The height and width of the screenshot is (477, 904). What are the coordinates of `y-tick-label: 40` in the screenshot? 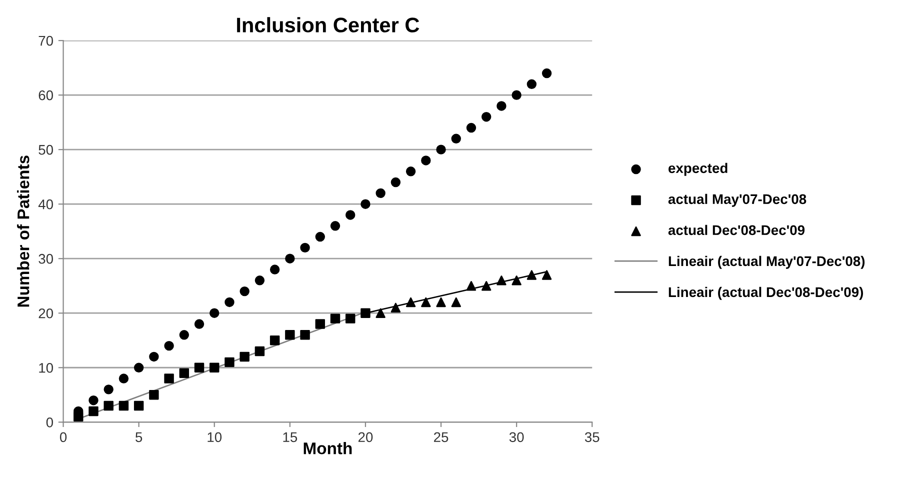 It's located at (46, 204).